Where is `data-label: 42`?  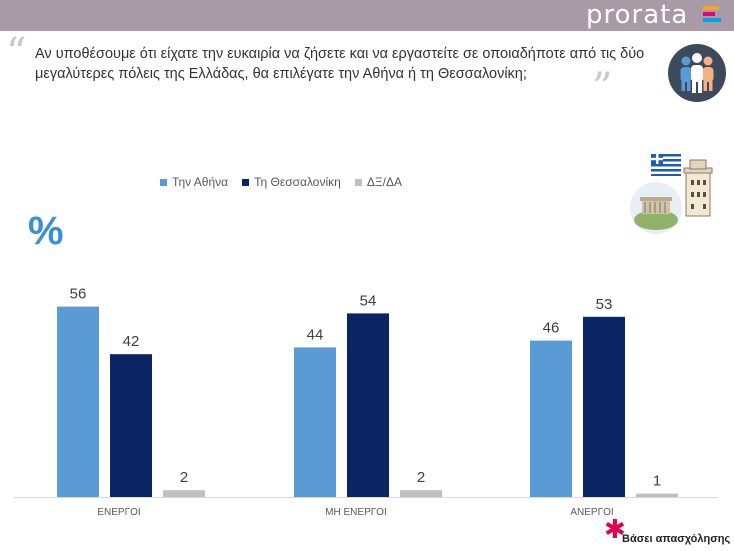 data-label: 42 is located at coordinates (131, 341).